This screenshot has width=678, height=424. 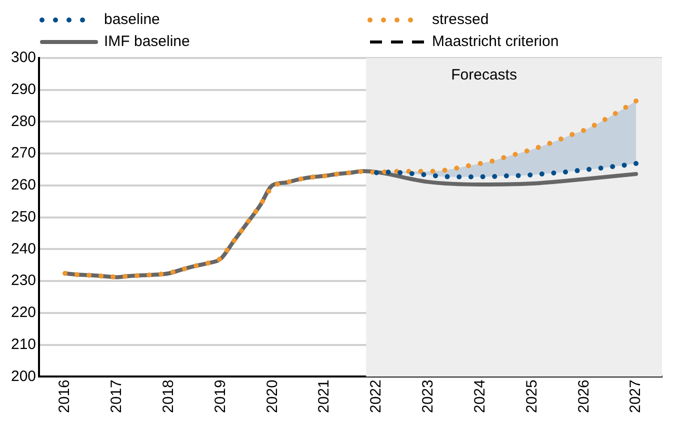 What do you see at coordinates (23, 313) in the screenshot?
I see `y-tick-label: 220` at bounding box center [23, 313].